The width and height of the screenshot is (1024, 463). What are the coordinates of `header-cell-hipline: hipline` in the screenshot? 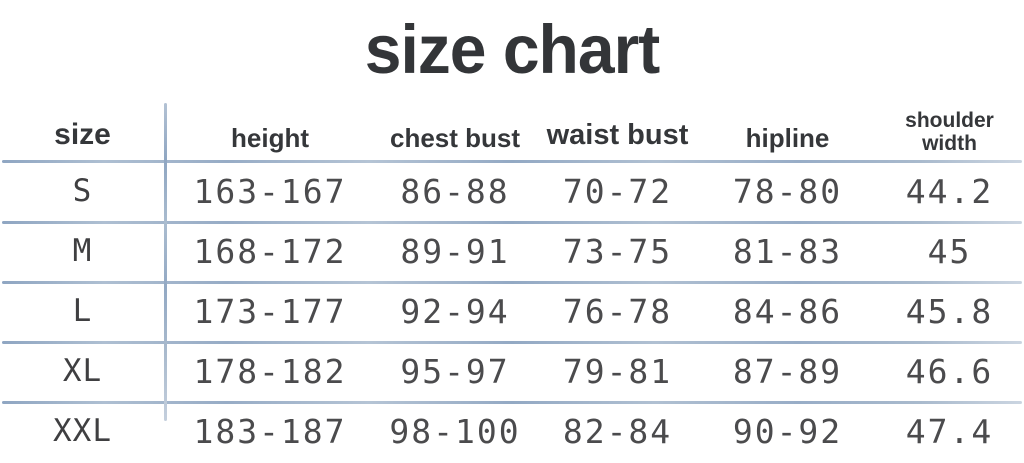 It's located at (787, 138).